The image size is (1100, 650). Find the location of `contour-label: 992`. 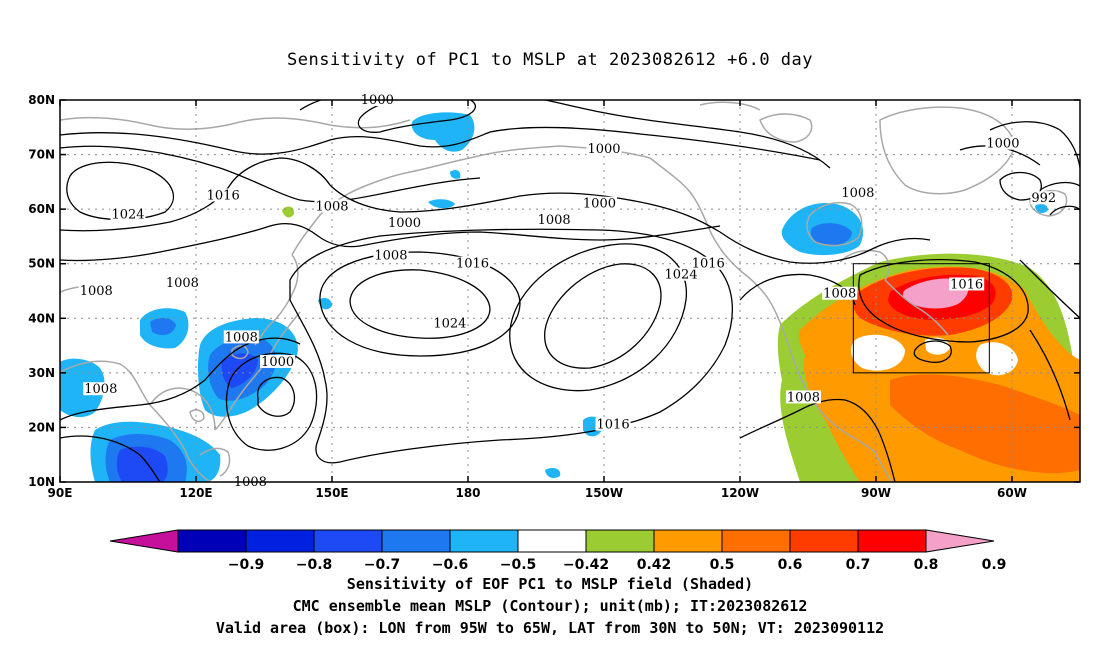

contour-label: 992 is located at coordinates (1043, 198).